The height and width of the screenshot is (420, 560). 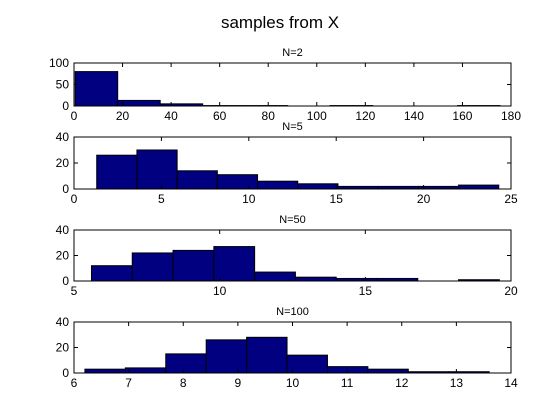 I want to click on x-tick-label: 6, so click(x=74, y=383).